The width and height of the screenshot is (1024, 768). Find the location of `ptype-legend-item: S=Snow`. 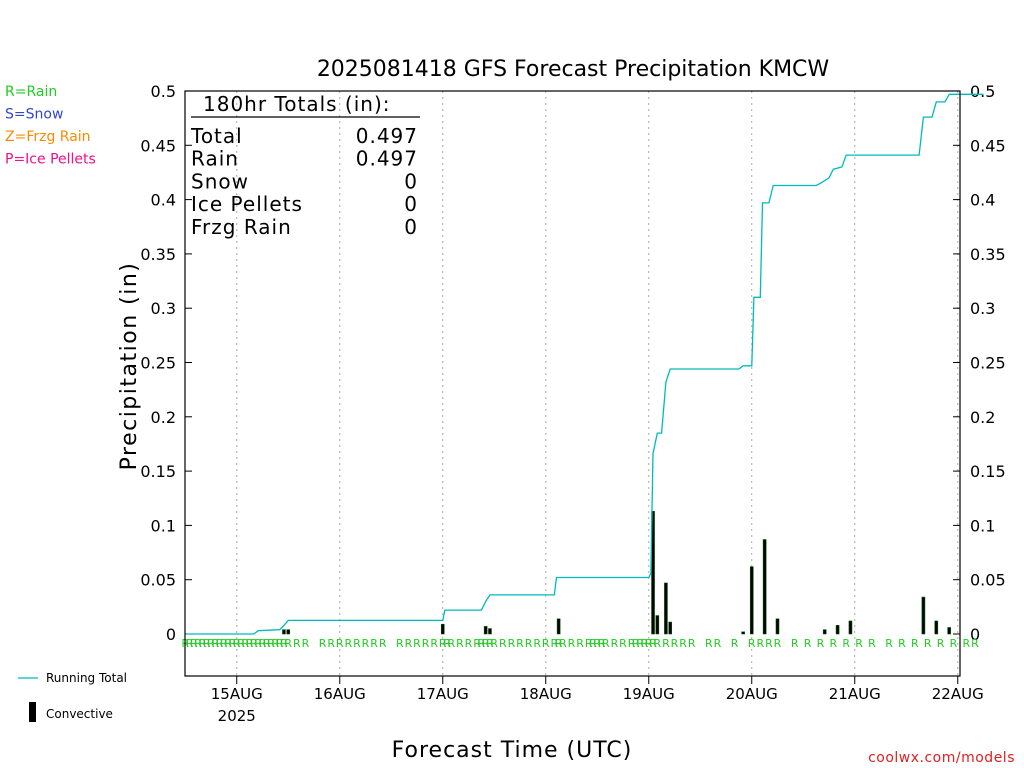

ptype-legend-item: S=Snow is located at coordinates (34, 115).